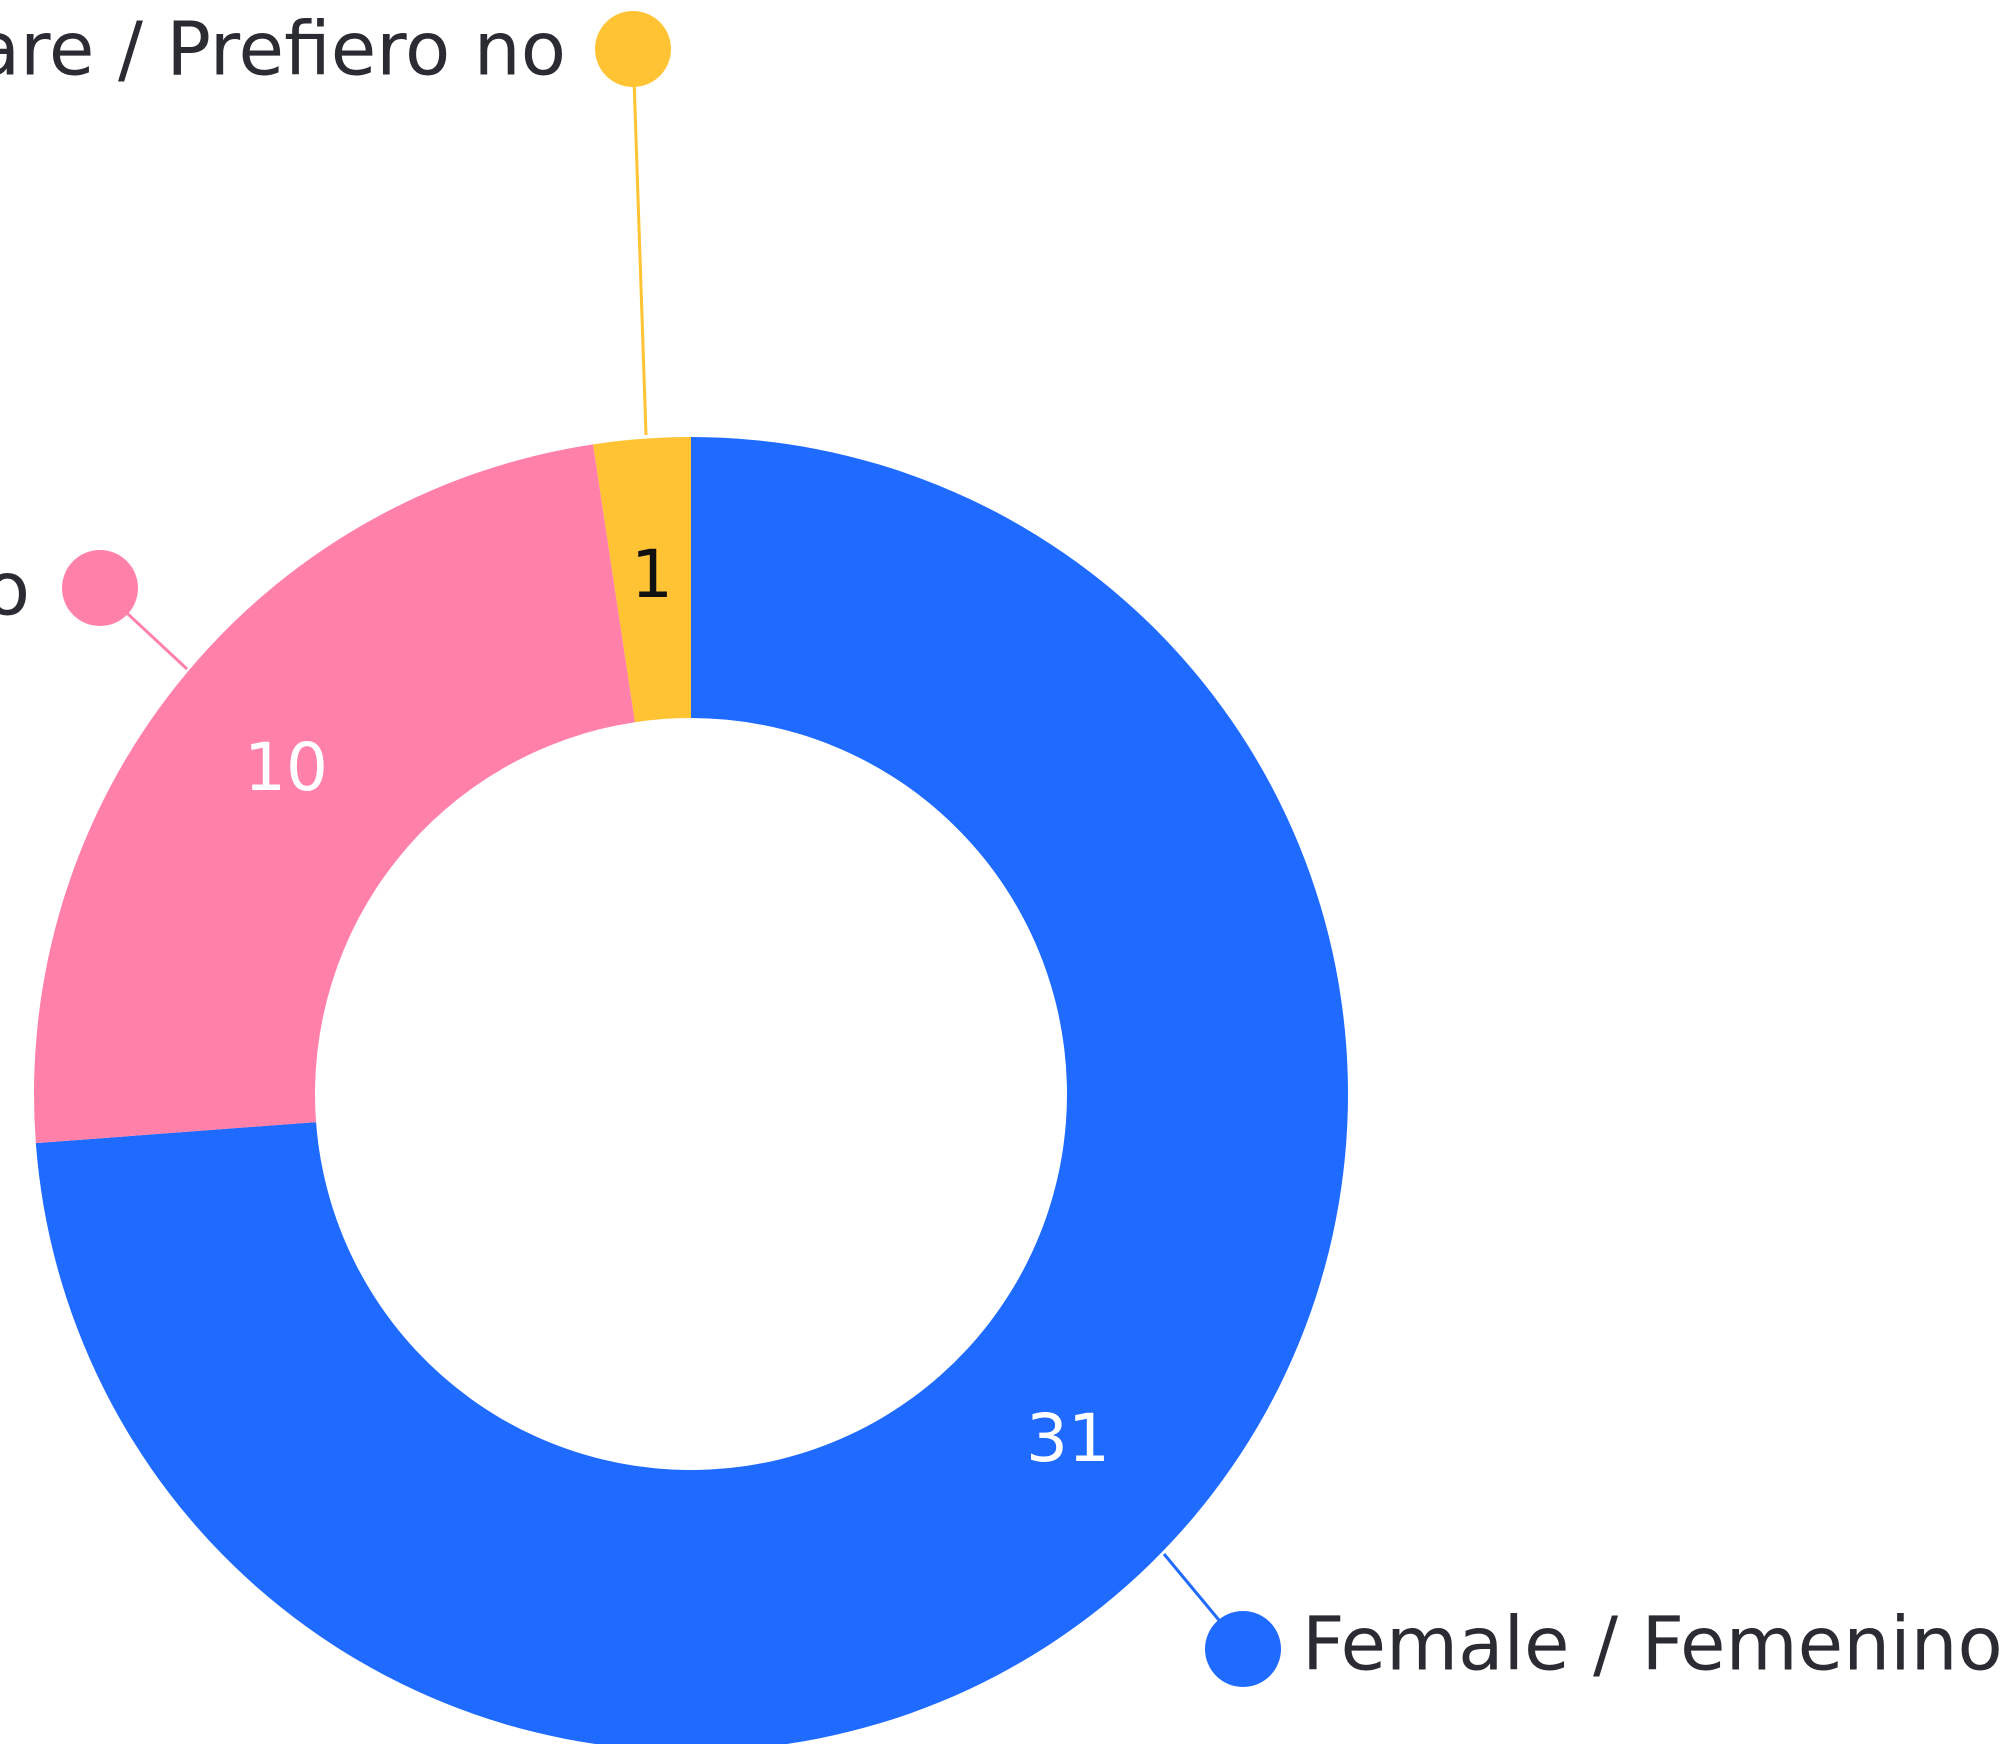 This screenshot has width=2007, height=1744. Describe the element at coordinates (15, 590) in the screenshot. I see `category-label: o` at that location.